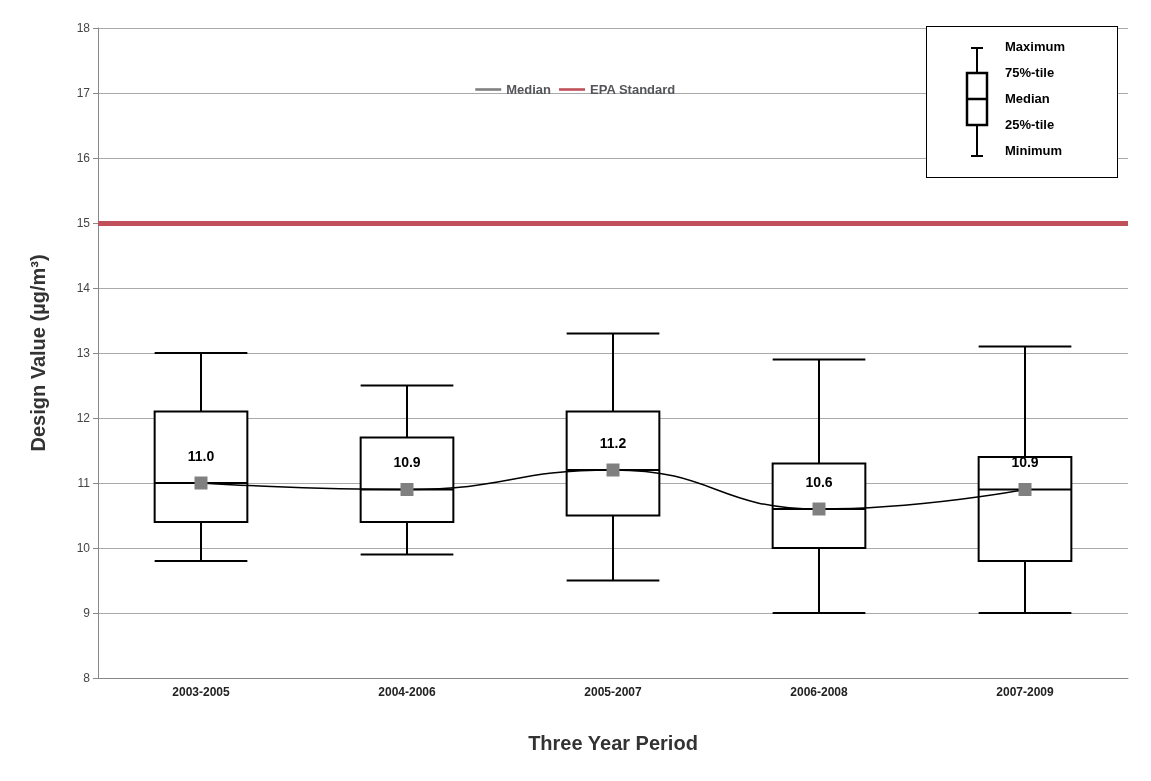 The image size is (1151, 781). I want to click on data-label: 10.6, so click(819, 481).